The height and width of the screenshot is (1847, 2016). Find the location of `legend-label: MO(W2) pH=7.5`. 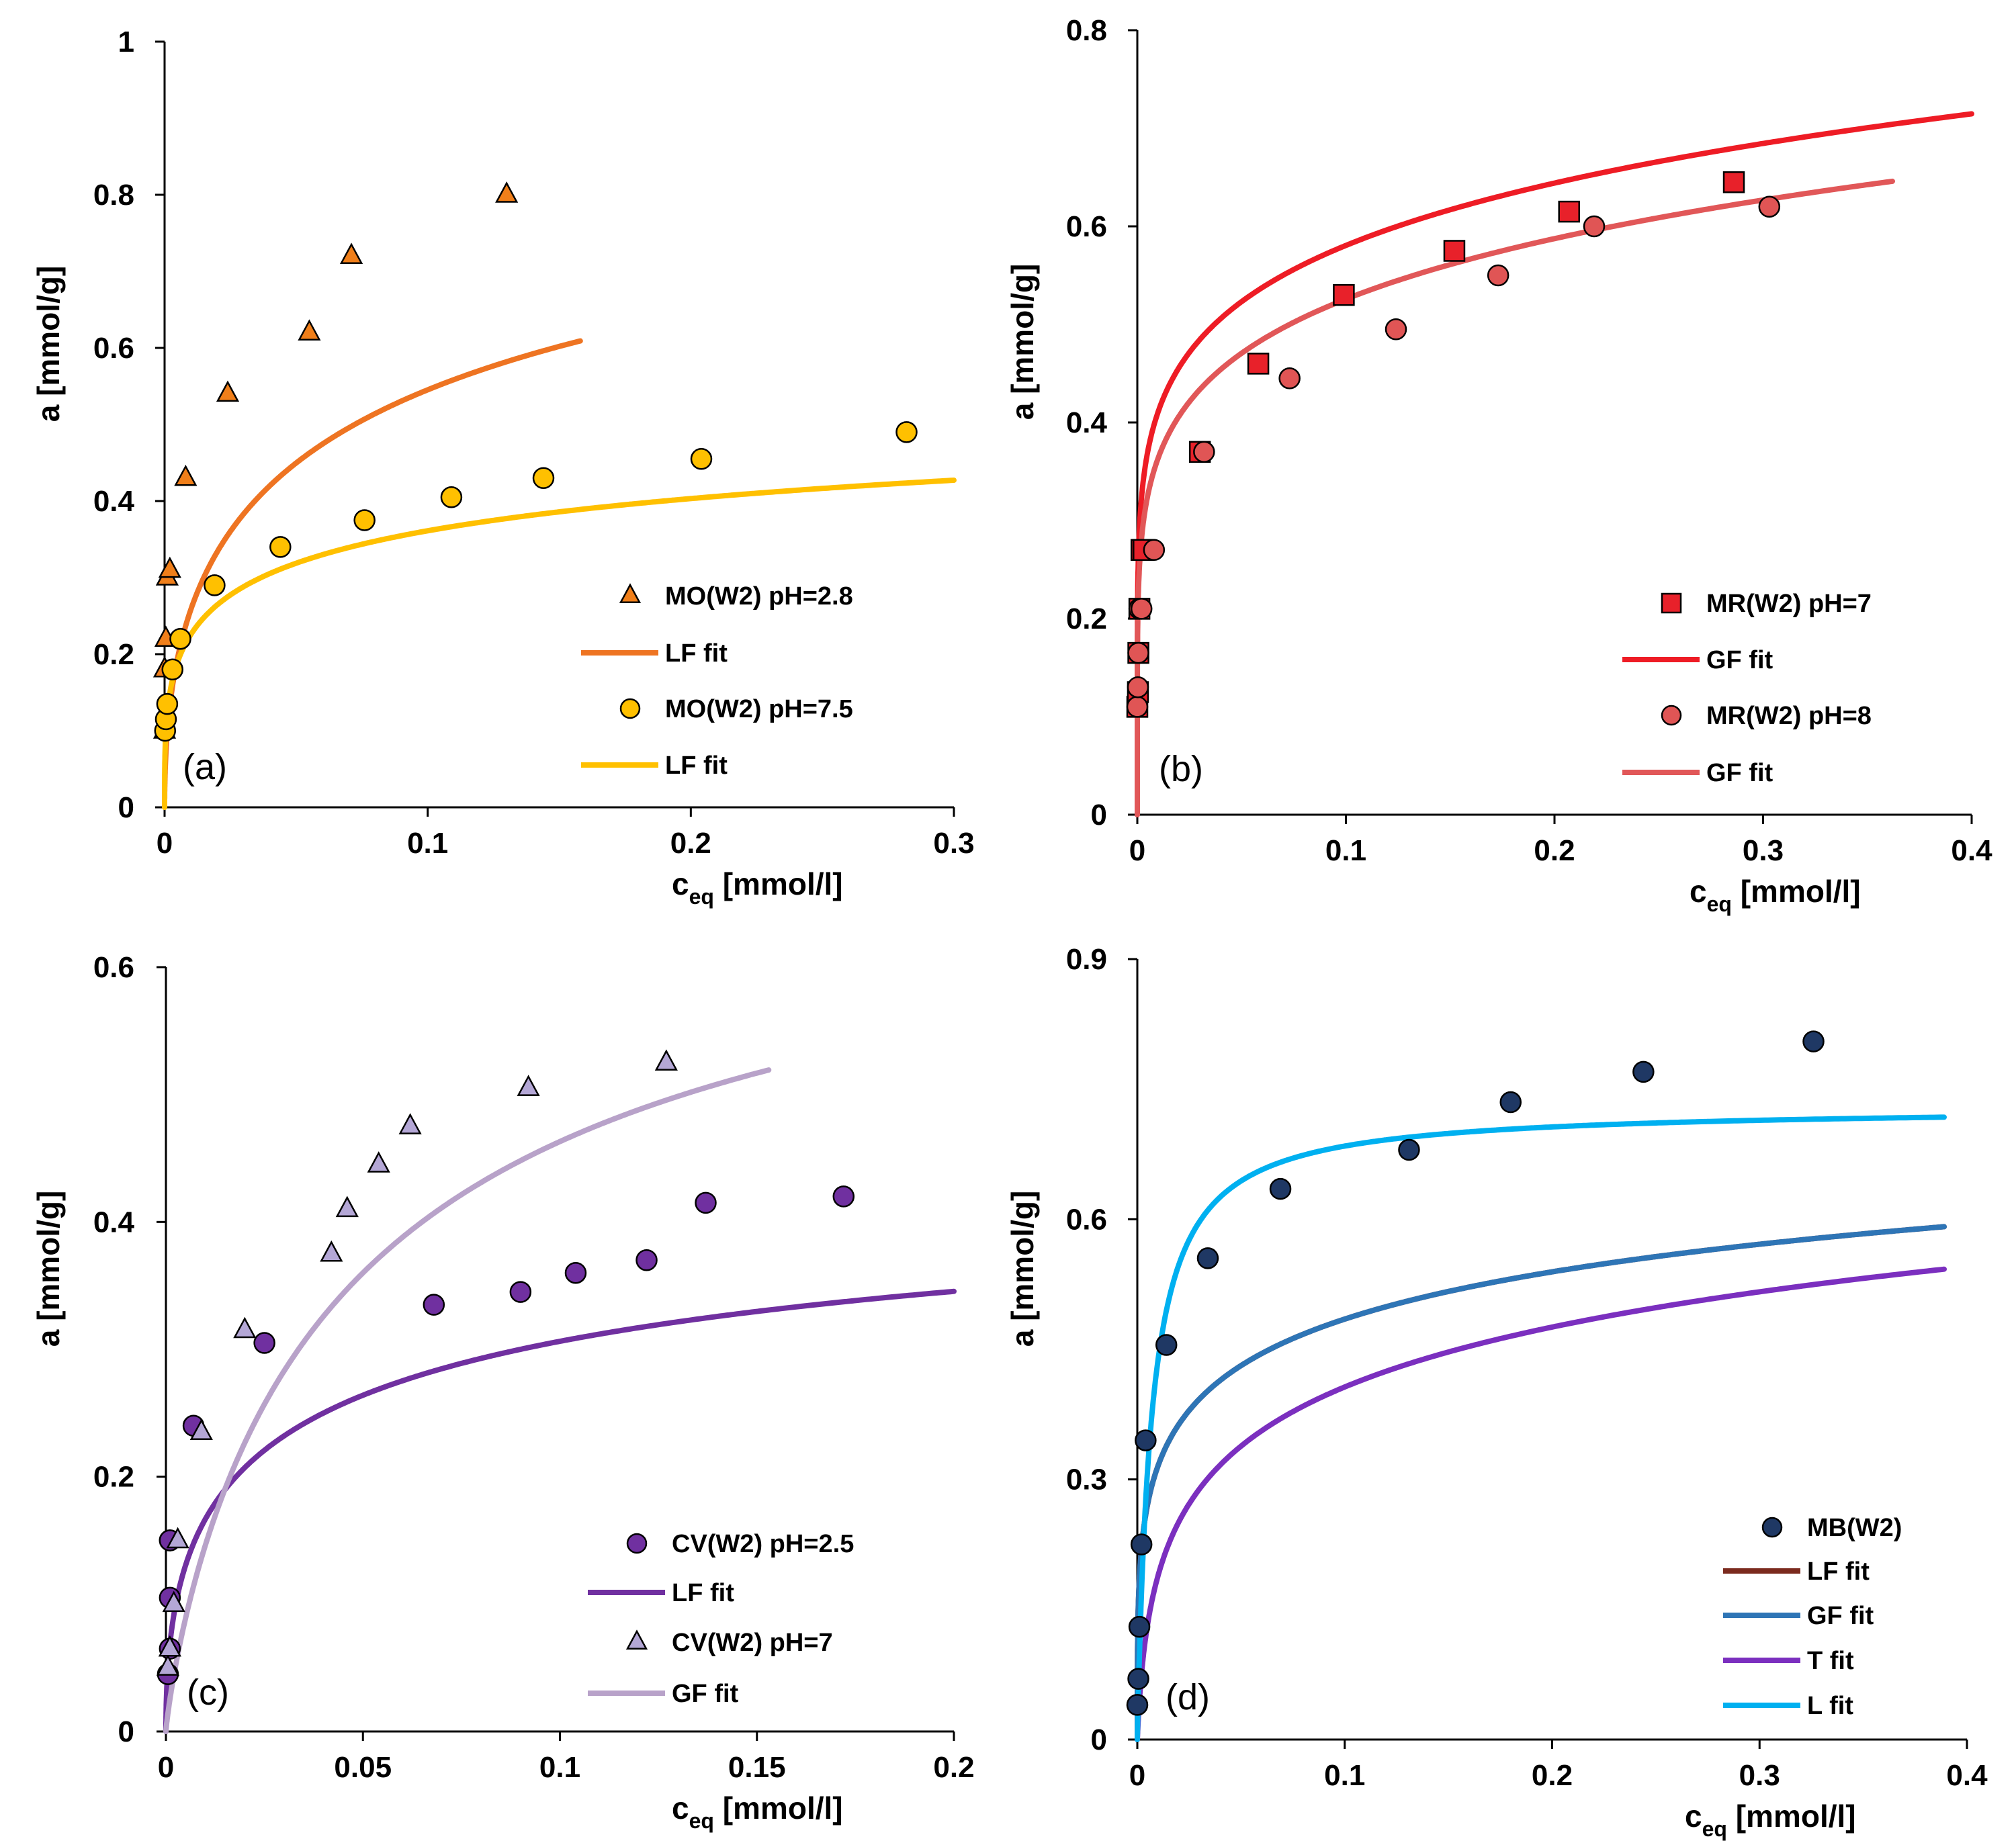

legend-label: MO(W2) pH=7.5 is located at coordinates (759, 709).